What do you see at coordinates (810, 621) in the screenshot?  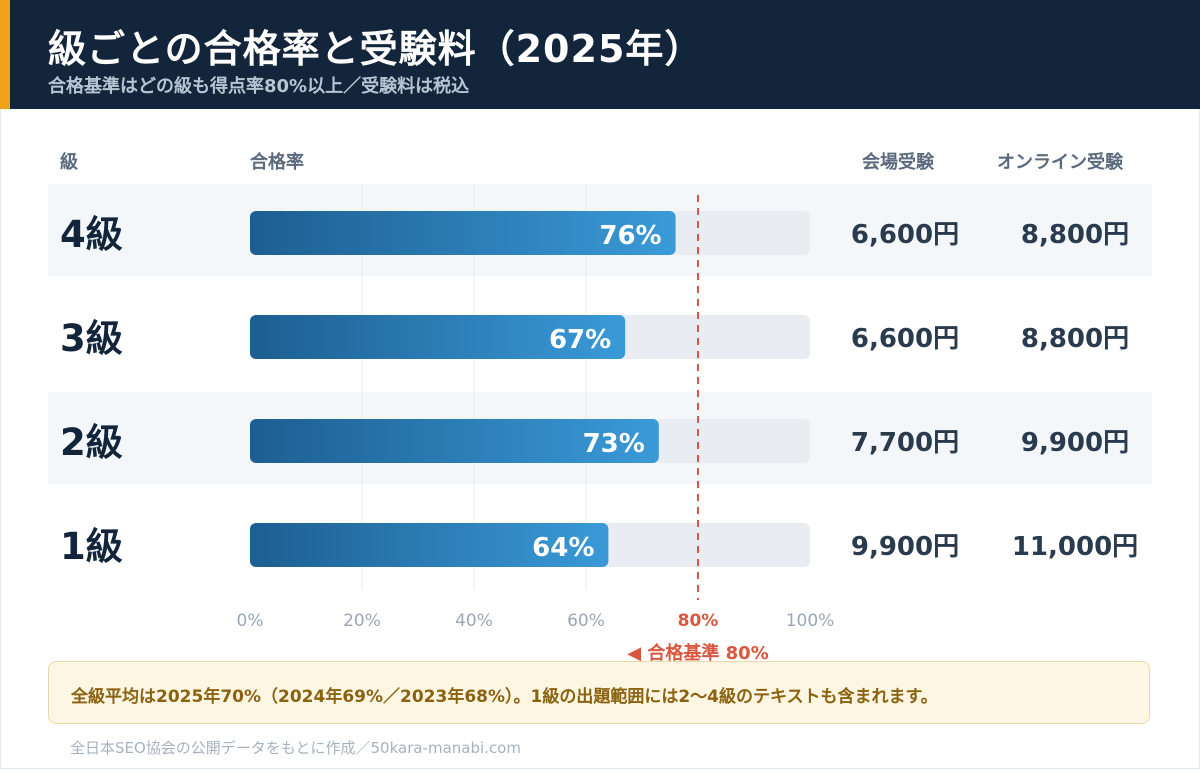 I see `x-tick-label: 100%` at bounding box center [810, 621].